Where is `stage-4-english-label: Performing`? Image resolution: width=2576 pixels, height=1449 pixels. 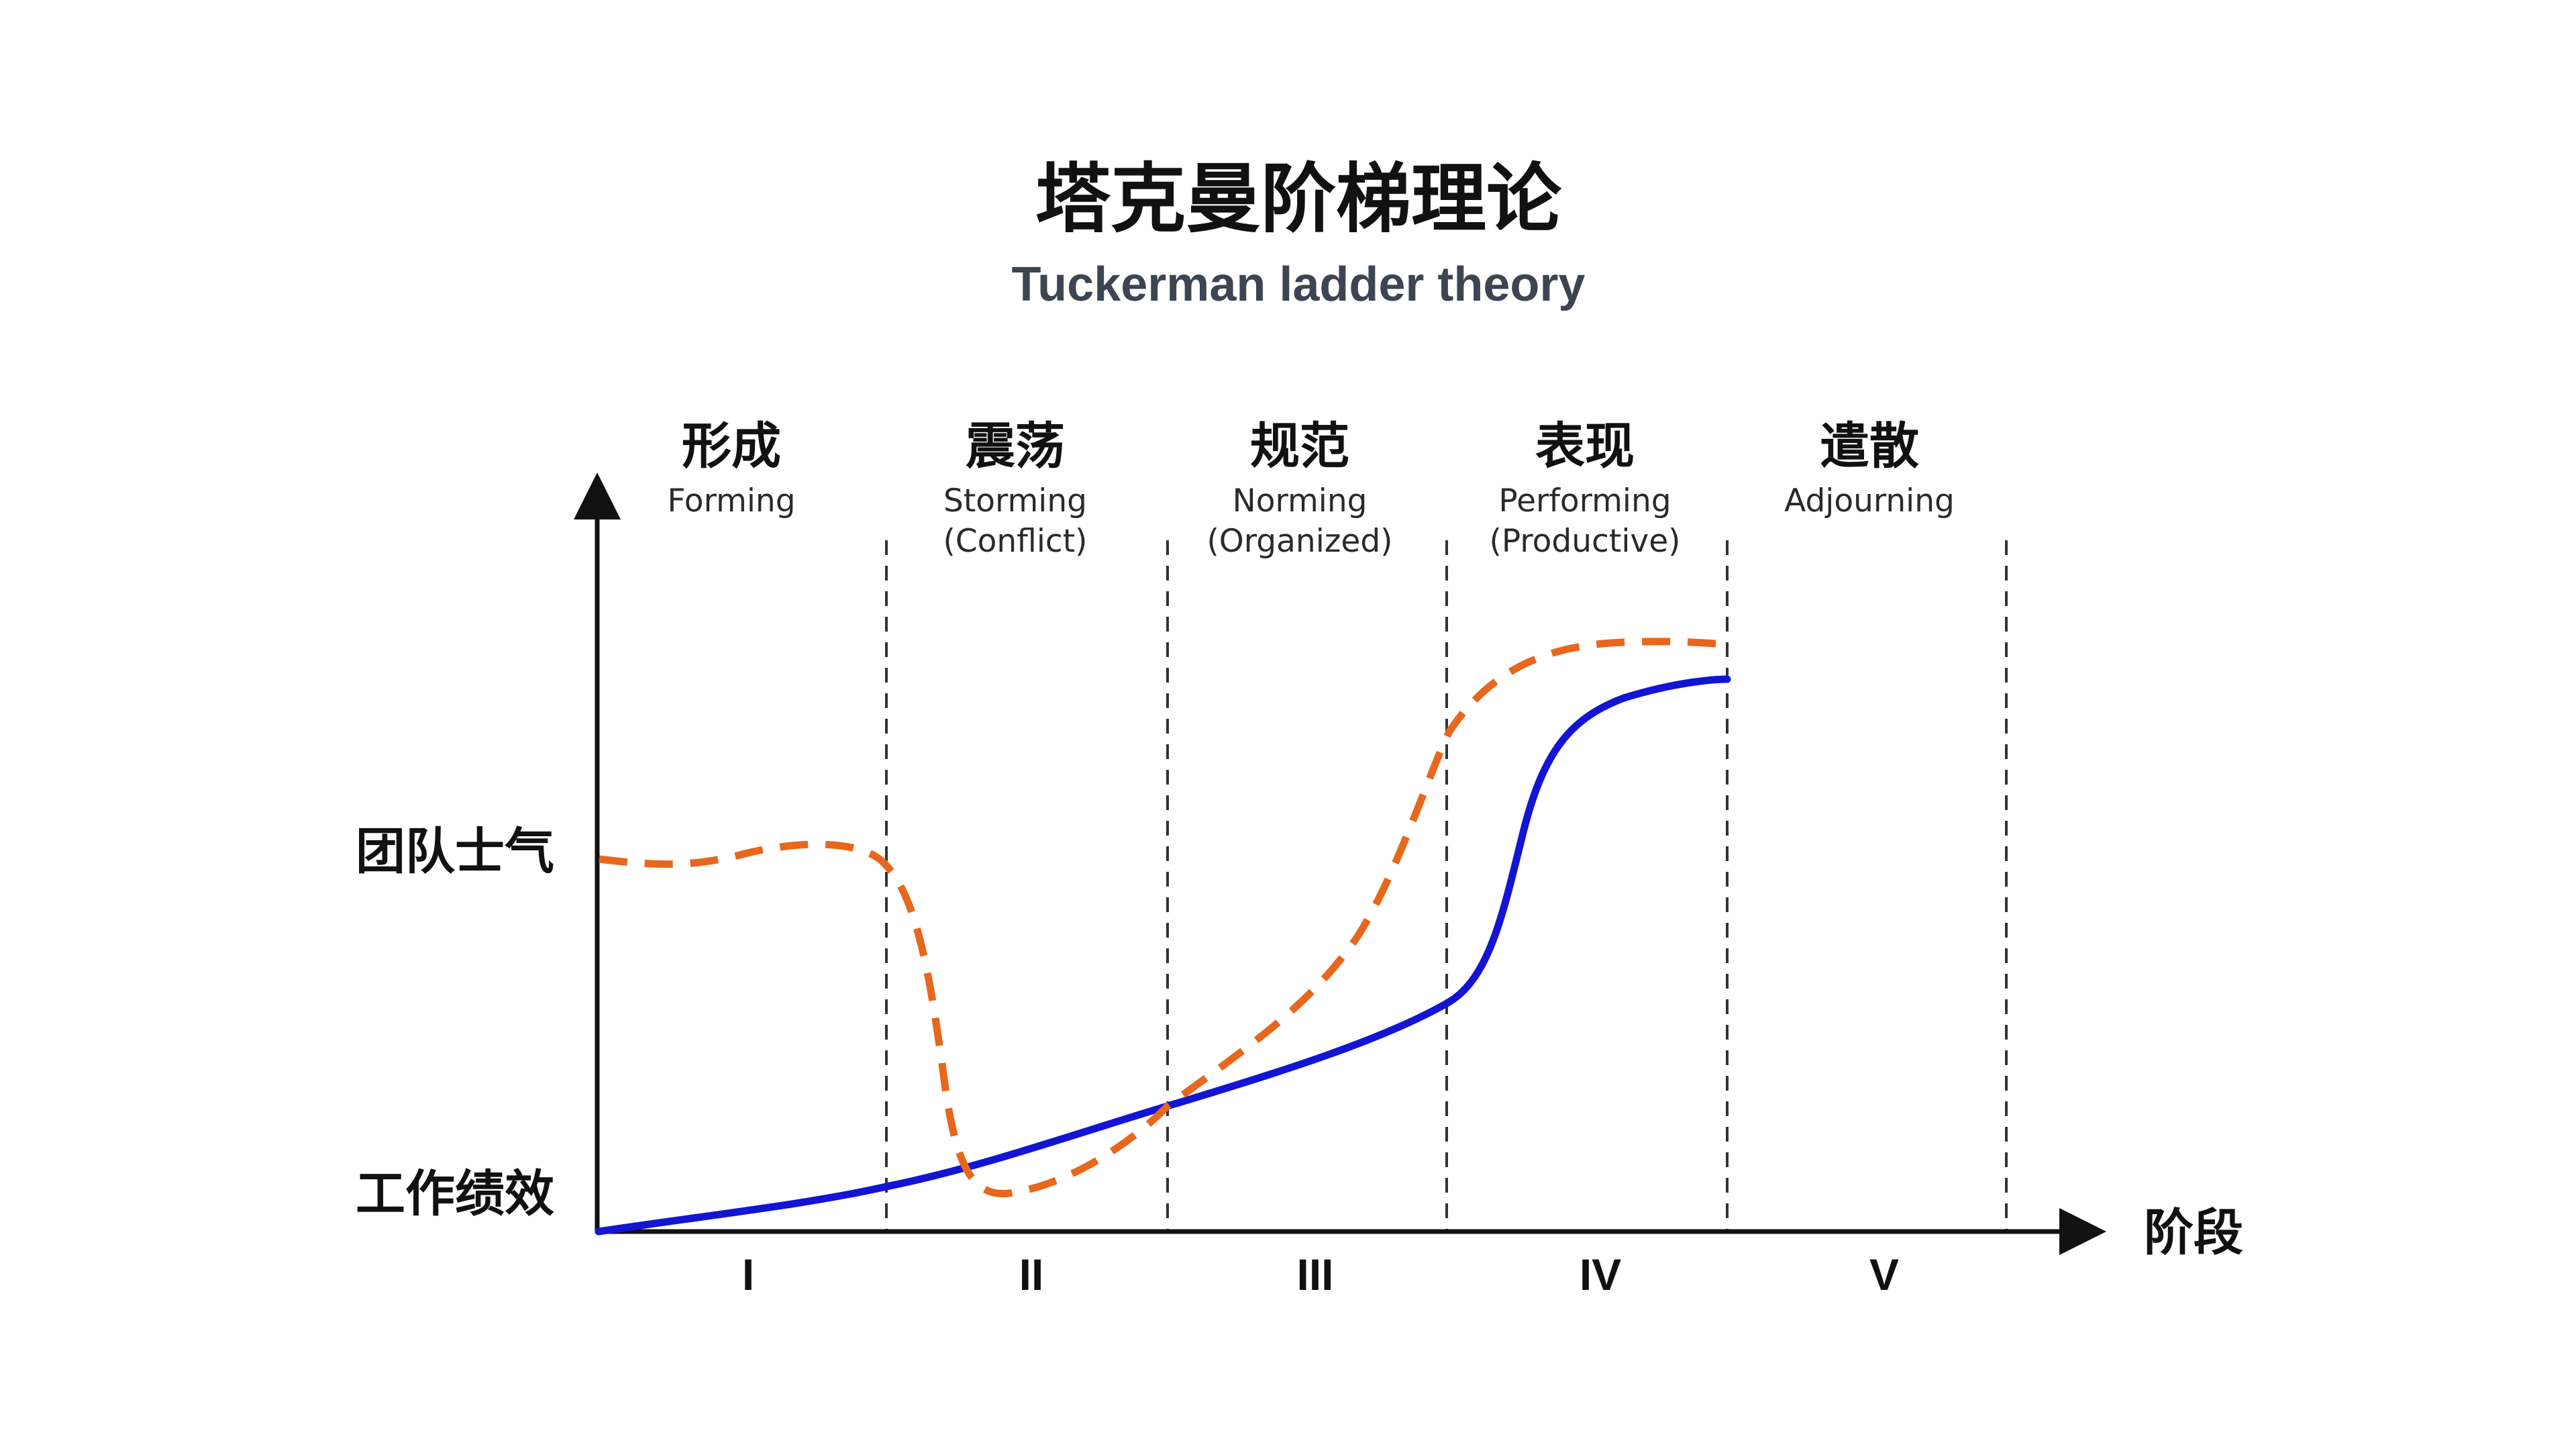 stage-4-english-label: Performing is located at coordinates (1584, 501).